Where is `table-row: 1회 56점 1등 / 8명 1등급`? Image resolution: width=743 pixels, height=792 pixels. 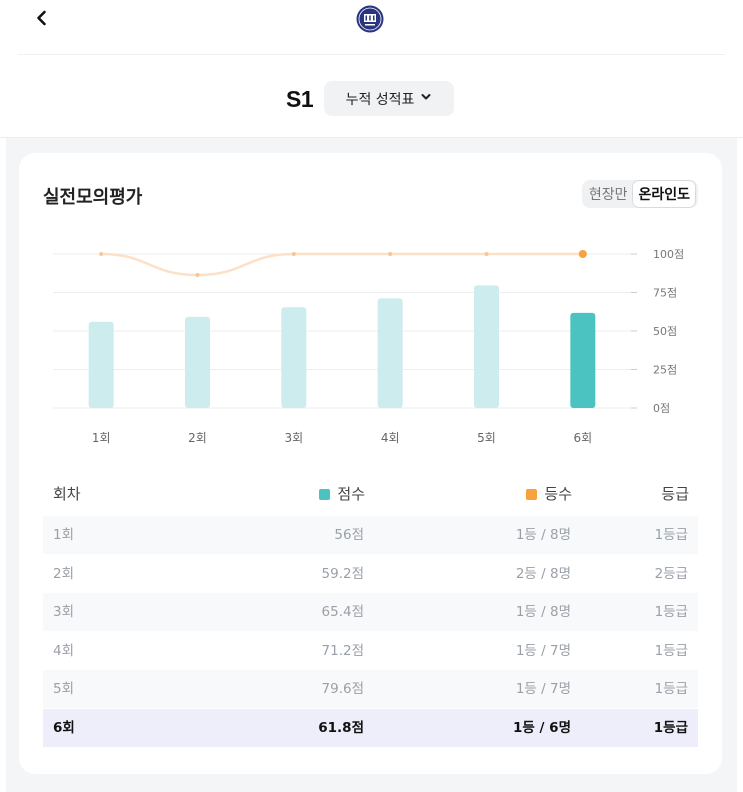
table-row: 1회 56점 1등 / 8명 1등급 is located at coordinates (370, 535).